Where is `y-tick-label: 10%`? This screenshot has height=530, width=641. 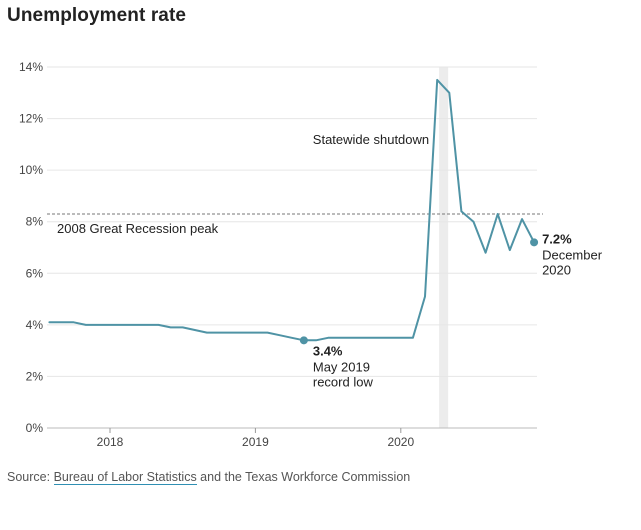 y-tick-label: 10% is located at coordinates (31, 170).